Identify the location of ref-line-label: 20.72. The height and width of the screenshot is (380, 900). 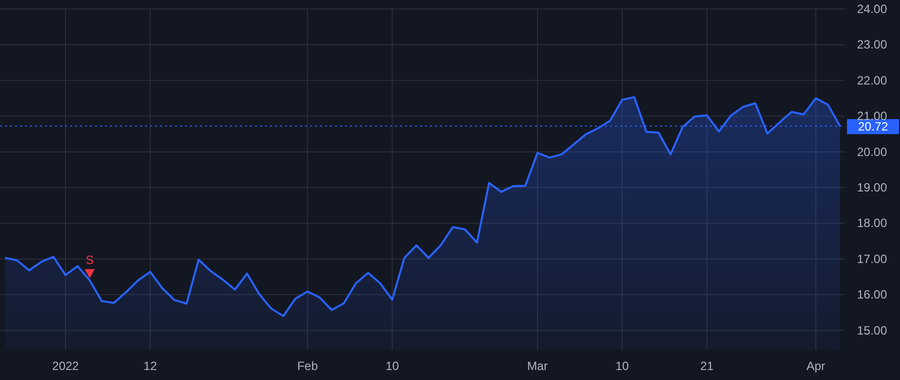
(873, 127).